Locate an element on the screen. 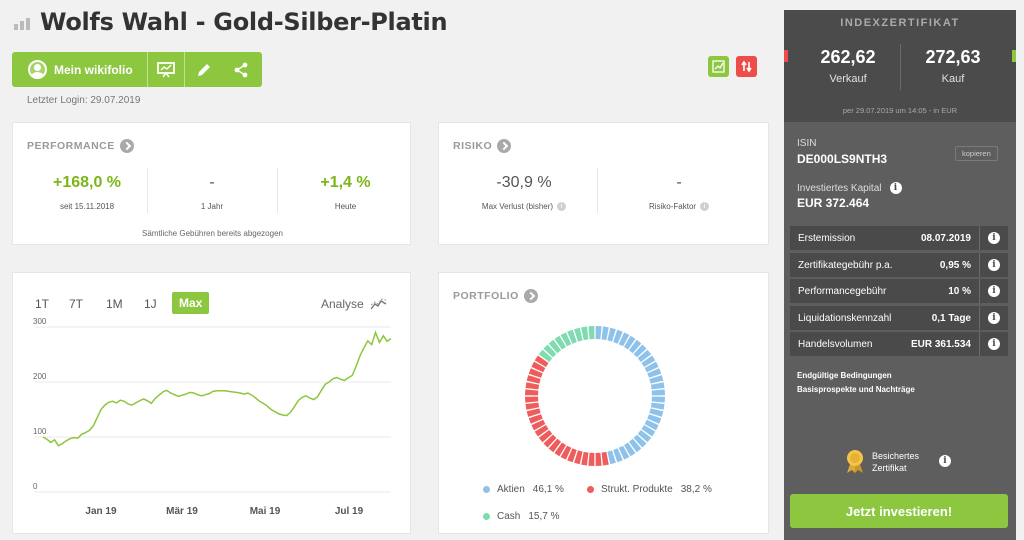  up-down-arrows-icon is located at coordinates (746, 66).